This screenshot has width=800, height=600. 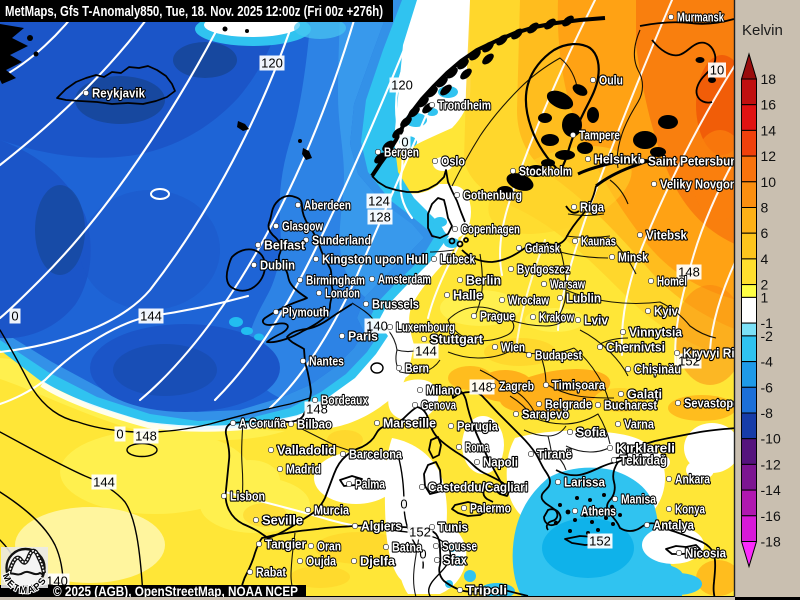 I want to click on svg-text: 124, so click(x=379, y=201).